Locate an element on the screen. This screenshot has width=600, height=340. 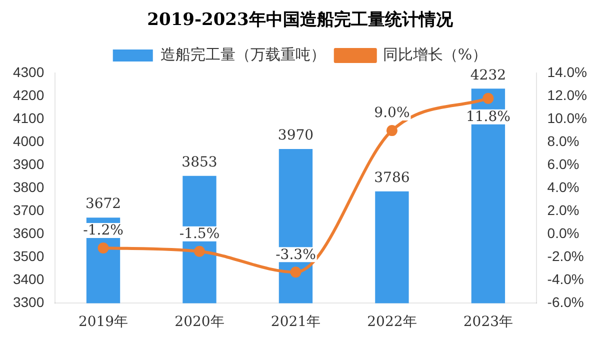
legend-label: 同比增长（%） is located at coordinates (435, 54).